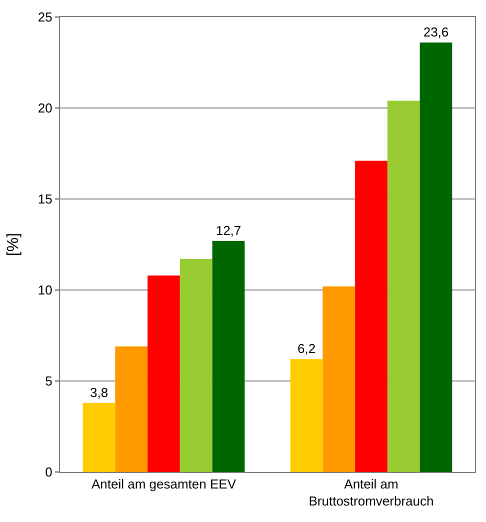 The height and width of the screenshot is (522, 486). Describe the element at coordinates (48, 472) in the screenshot. I see `y-tick-label: 0` at that location.